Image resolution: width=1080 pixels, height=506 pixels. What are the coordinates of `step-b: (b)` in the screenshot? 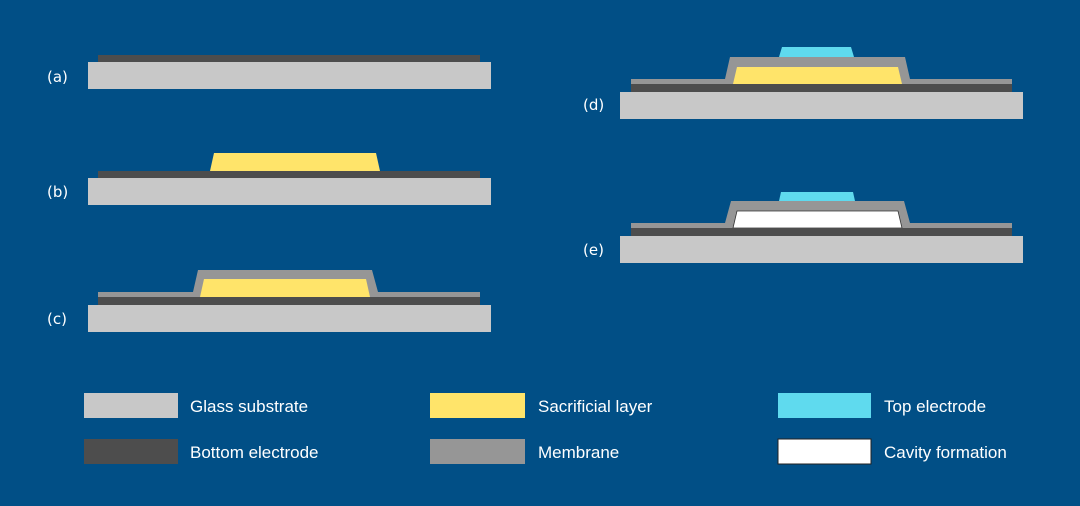 It's located at (269, 179).